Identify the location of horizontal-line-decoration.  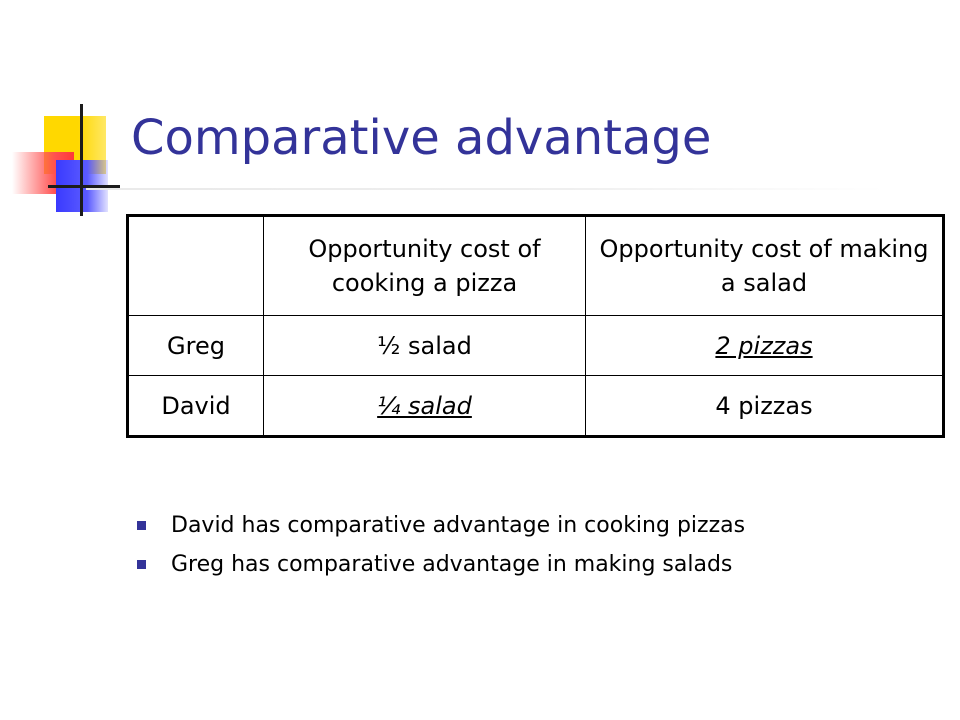
(84, 186).